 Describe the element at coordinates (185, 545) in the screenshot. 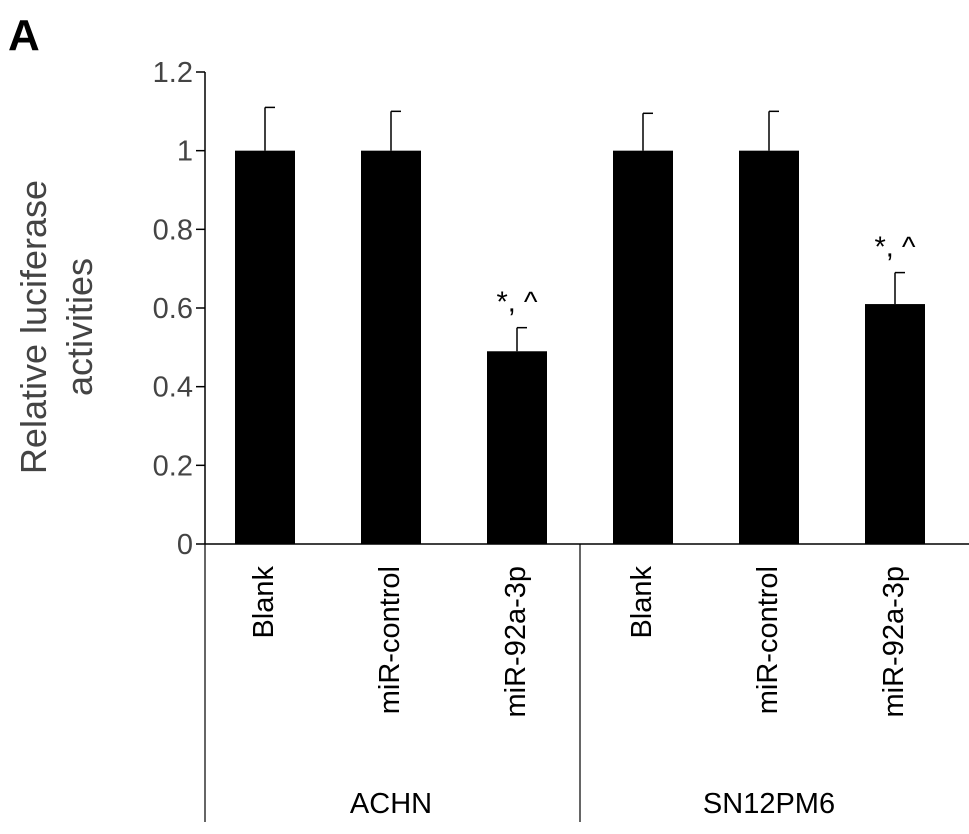

I see `y-tick-label: 0` at that location.